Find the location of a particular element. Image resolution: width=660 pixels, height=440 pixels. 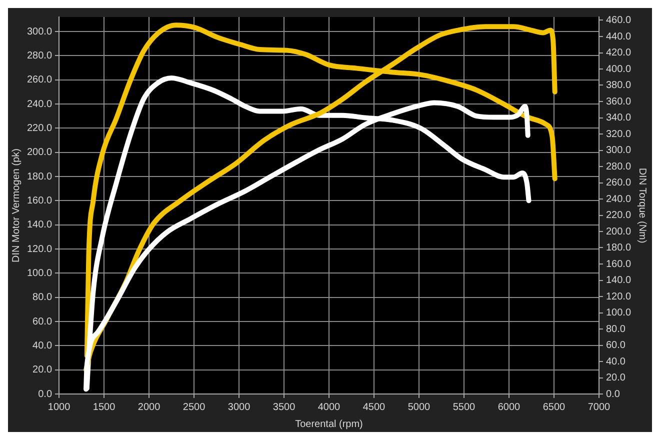

y2-tick-label: 200.0 is located at coordinates (619, 232).